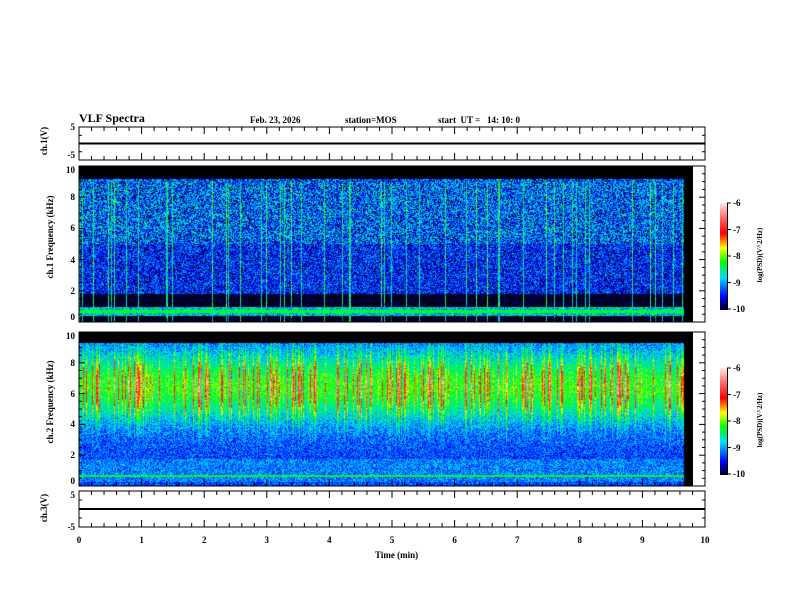 The width and height of the screenshot is (792, 612). Describe the element at coordinates (275, 120) in the screenshot. I see `date-label: Feb. 23, 2026` at that location.